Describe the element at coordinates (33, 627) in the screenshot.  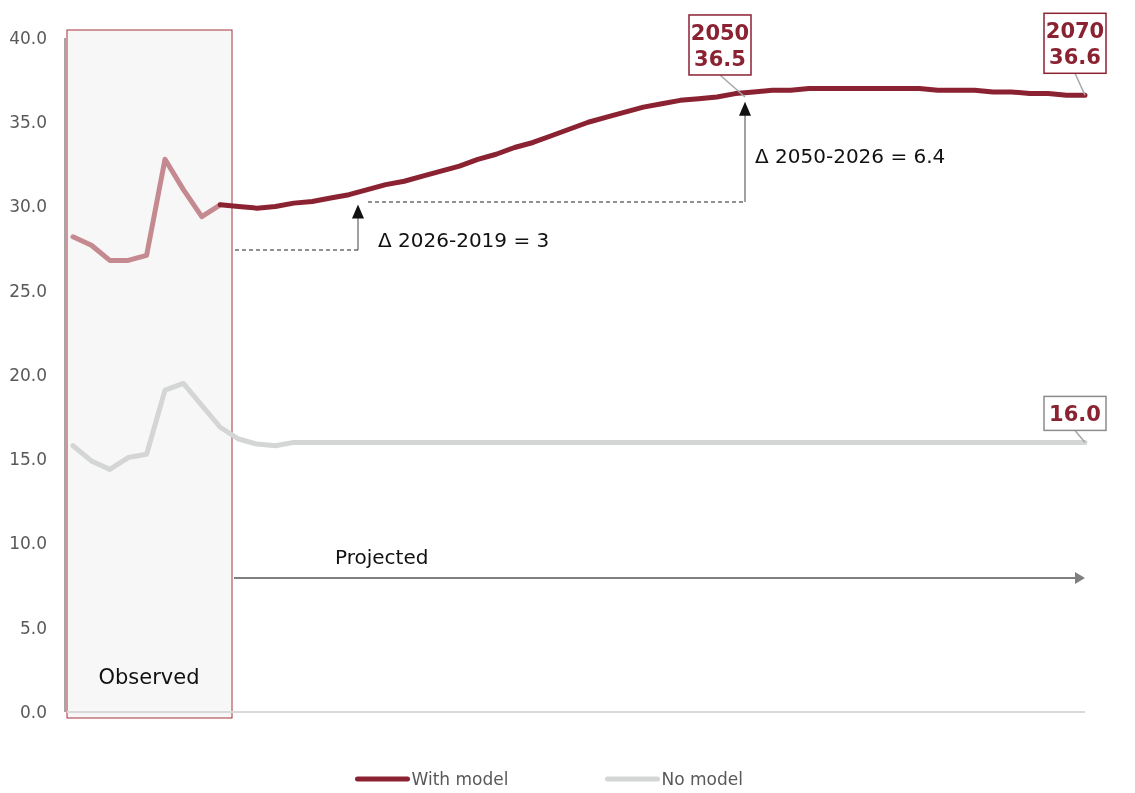
I see `y-tick-label: 5.0` at that location.